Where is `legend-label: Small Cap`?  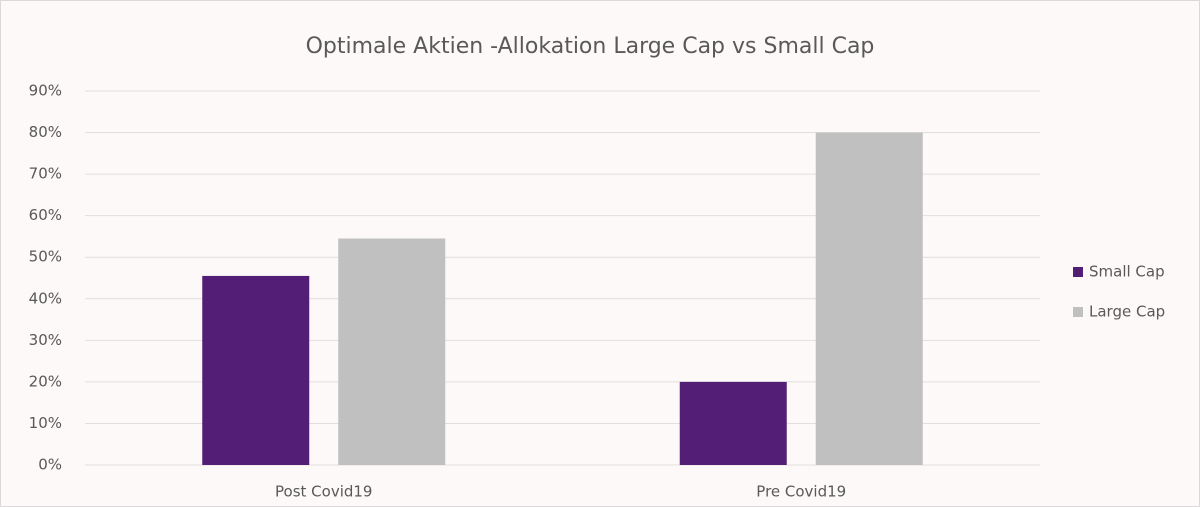
legend-label: Small Cap is located at coordinates (1127, 272).